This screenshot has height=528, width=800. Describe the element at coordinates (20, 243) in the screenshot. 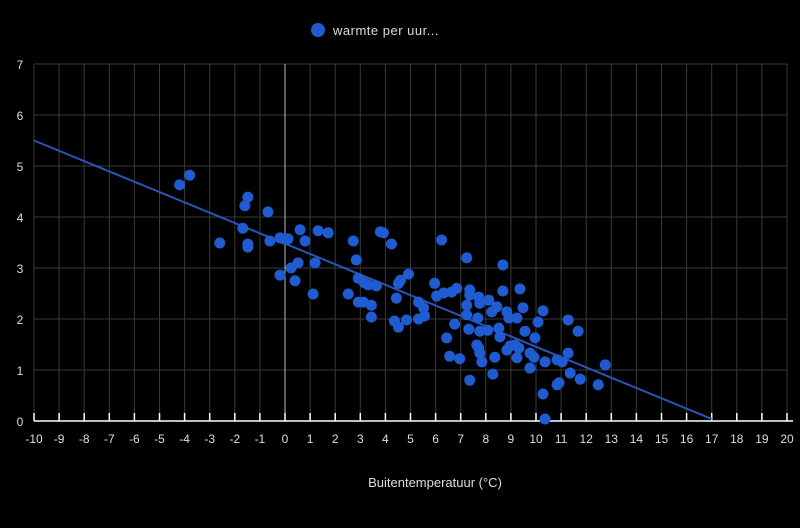

I see `y-axis: 0 1 2 3 4 5 6 7` at that location.